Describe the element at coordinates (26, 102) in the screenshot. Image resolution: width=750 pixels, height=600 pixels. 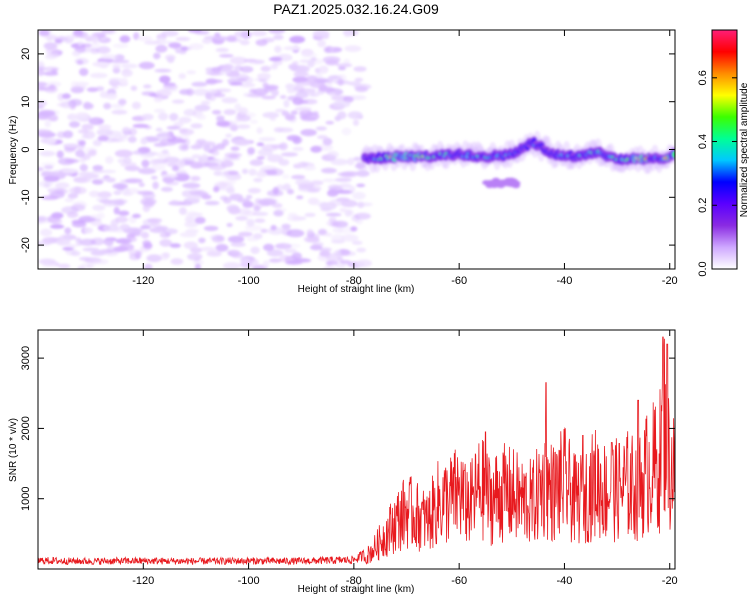
I see `spectrogram-y-tick-label: 10` at that location.